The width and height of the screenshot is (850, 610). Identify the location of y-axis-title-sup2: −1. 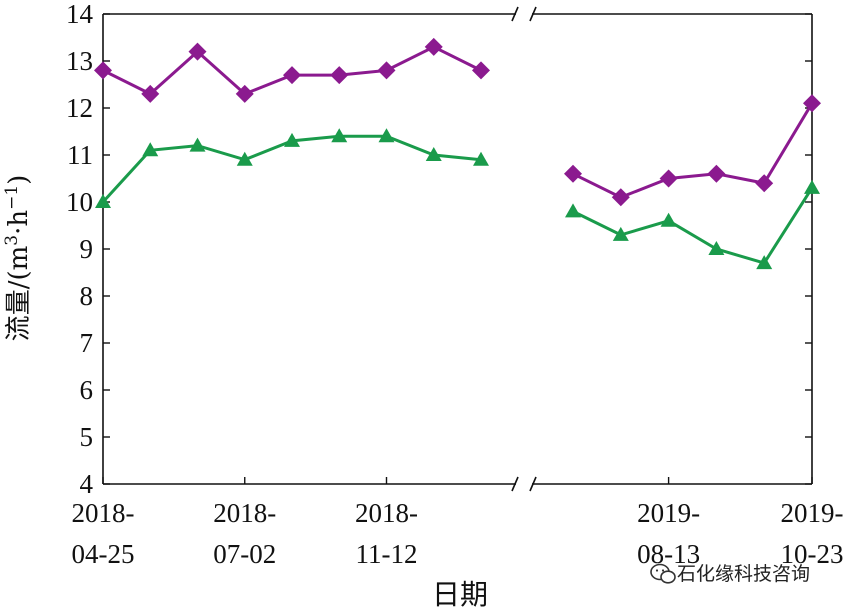
(12, 197).